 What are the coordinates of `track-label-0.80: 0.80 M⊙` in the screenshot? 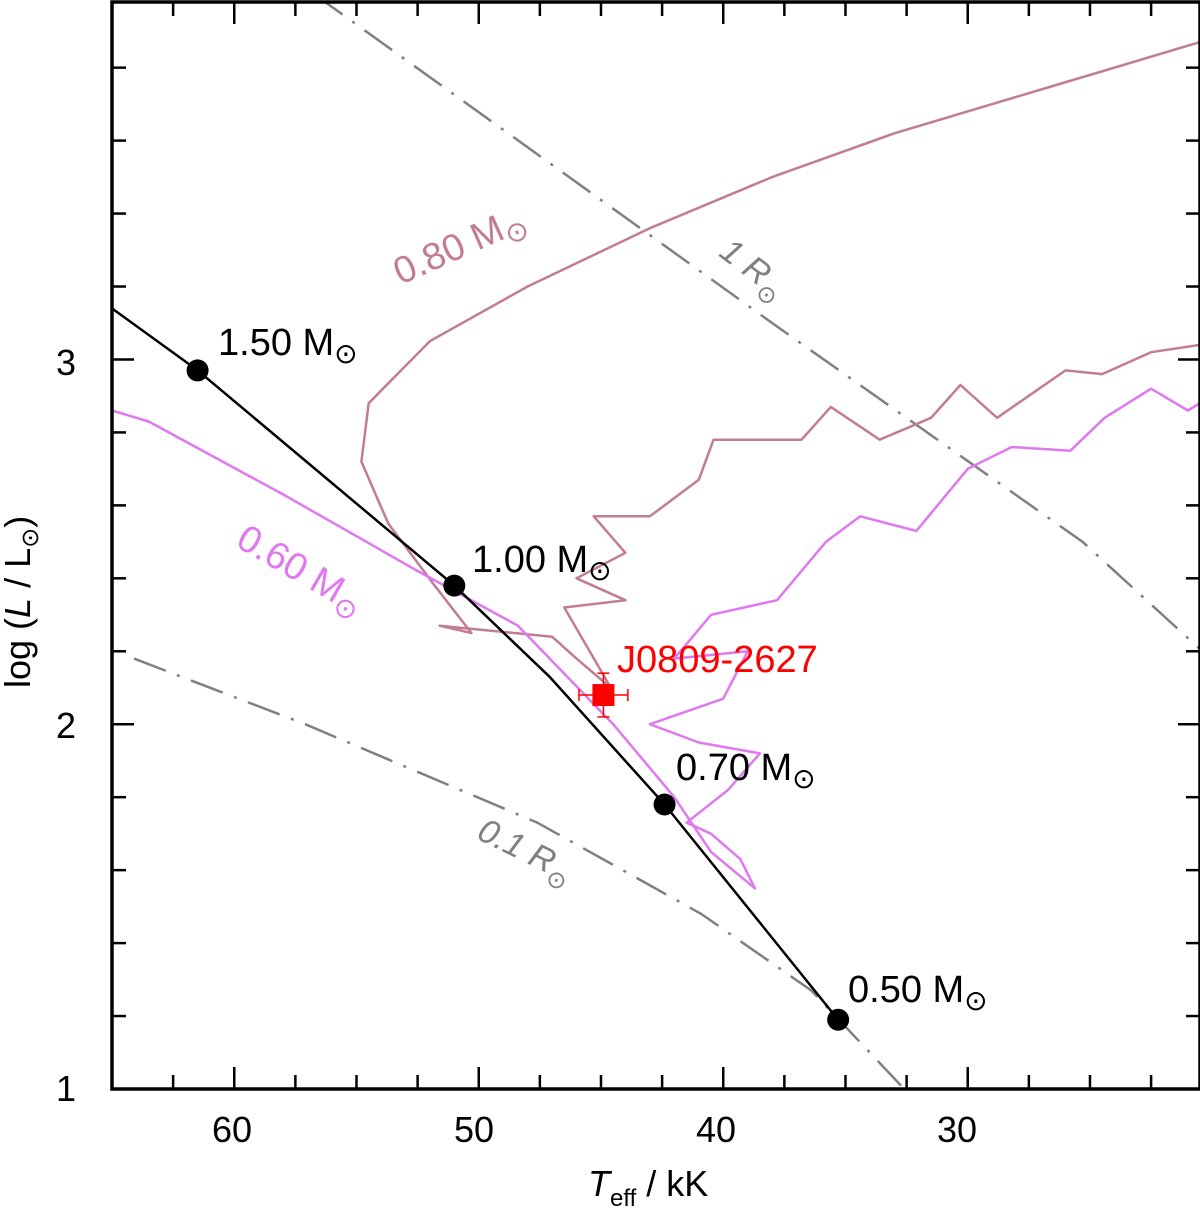 It's located at (457, 244).